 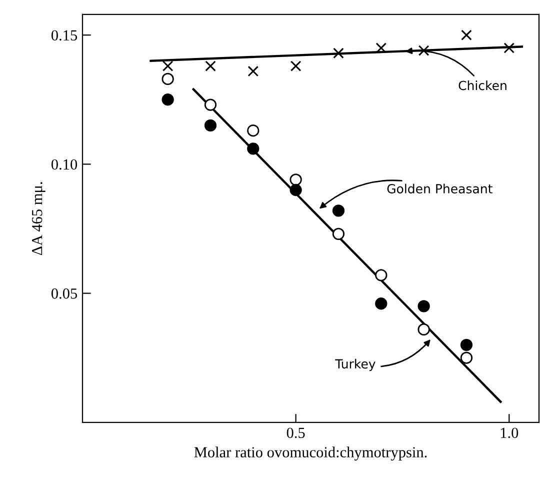 I want to click on annotation: Chicken, so click(x=482, y=85).